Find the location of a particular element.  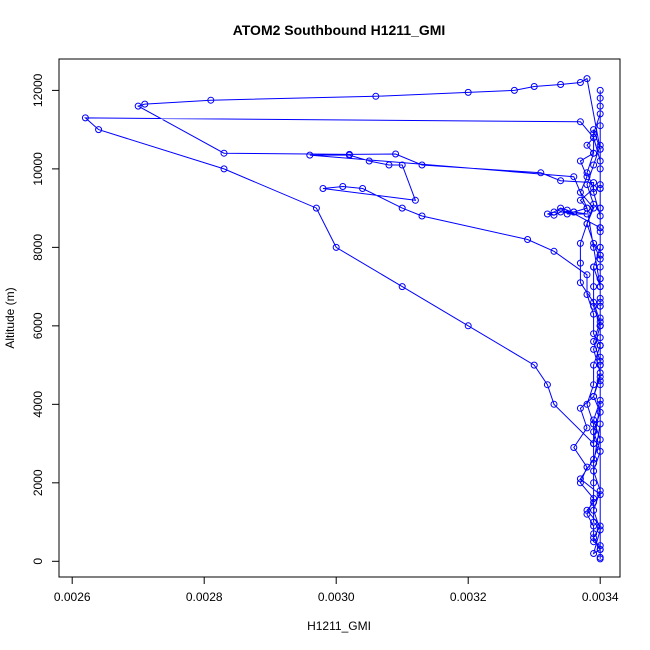

chart-title: ATOM2 Southbound H1211_GMI is located at coordinates (339, 30).